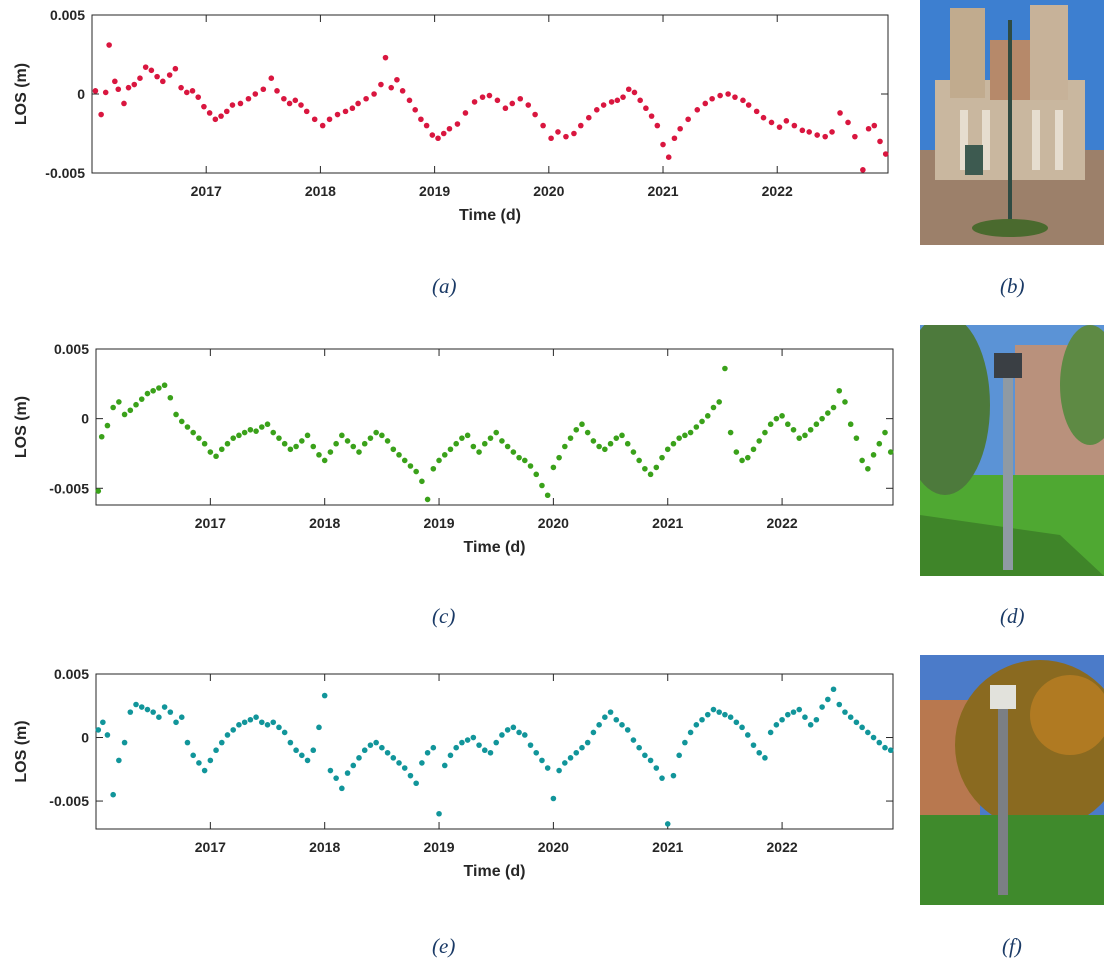  I want to click on x-tick-label: 2018, so click(324, 523).